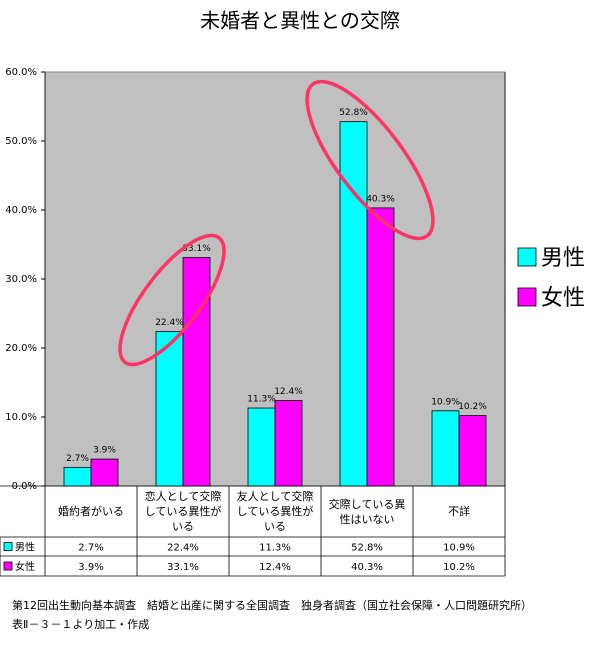 This screenshot has height=653, width=600. Describe the element at coordinates (104, 451) in the screenshot. I see `data-label: 3.9%` at that location.